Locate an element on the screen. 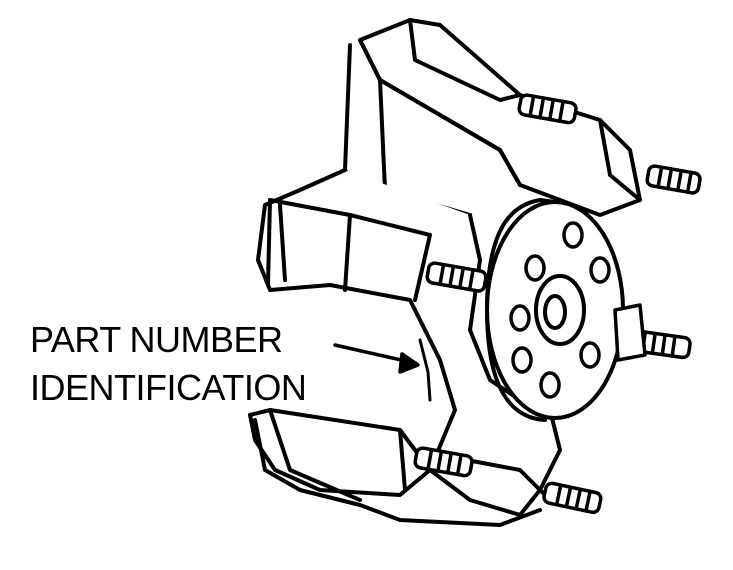 This screenshot has height=570, width=733. lug-holes is located at coordinates (560, 310).